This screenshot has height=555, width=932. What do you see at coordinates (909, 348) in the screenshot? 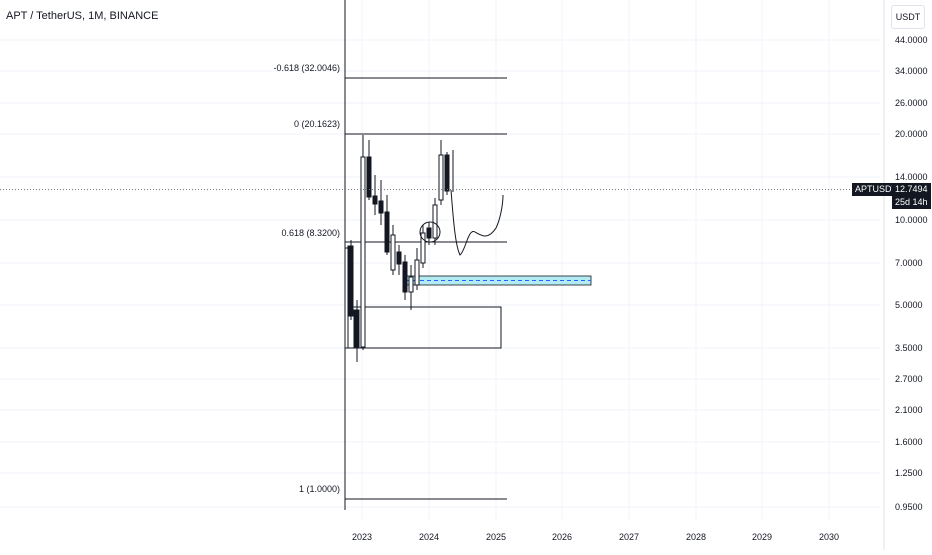
I see `price-tick: 3.5000` at bounding box center [909, 348].